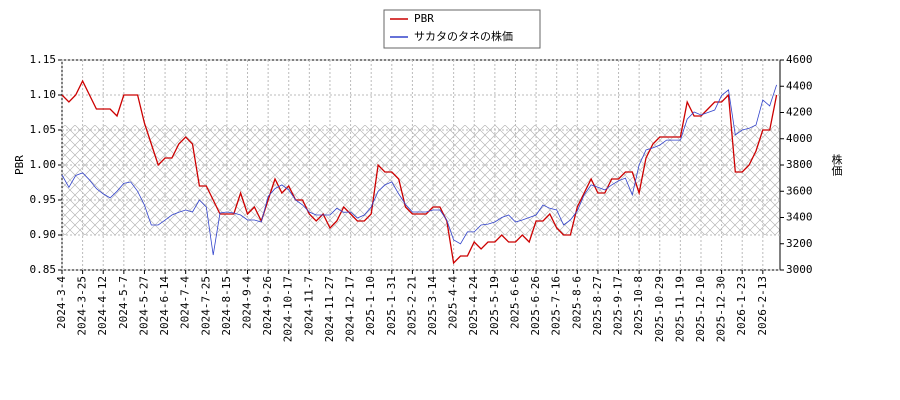 The height and width of the screenshot is (400, 900). Describe the element at coordinates (267, 306) in the screenshot. I see `x-tick-label: 2024-9-26` at that location.